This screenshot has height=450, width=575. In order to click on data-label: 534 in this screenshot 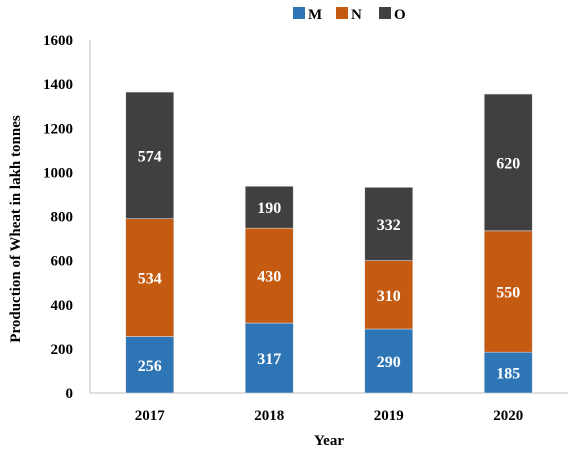, I will do `click(150, 279)`.